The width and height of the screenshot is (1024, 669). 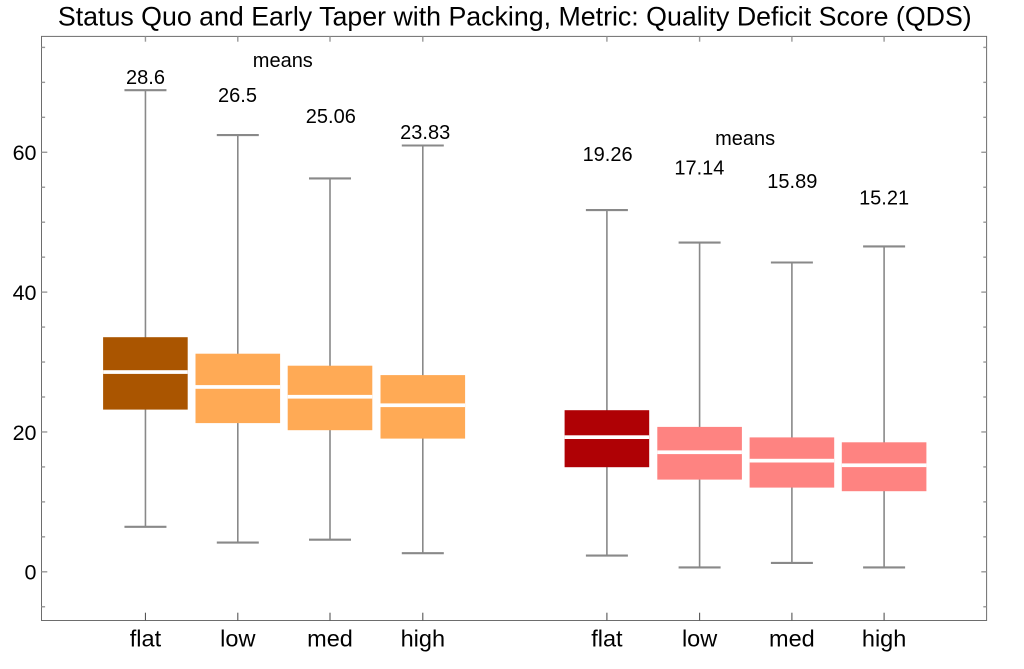 I want to click on svg-text: 15.21, so click(x=884, y=199).